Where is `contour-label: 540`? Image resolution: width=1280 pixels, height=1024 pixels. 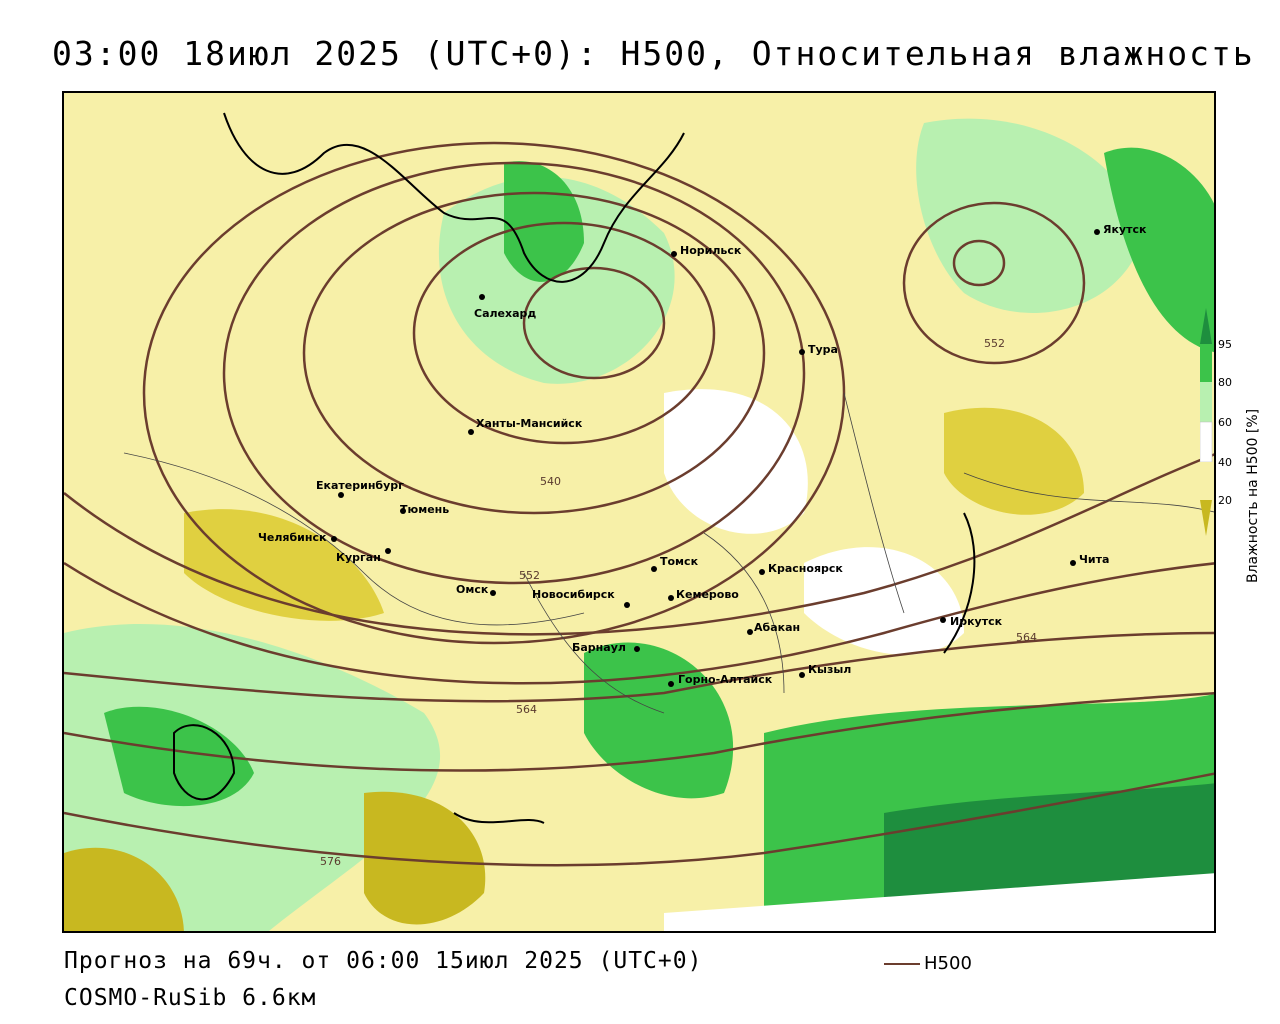
contour-label: 540 is located at coordinates (550, 481).